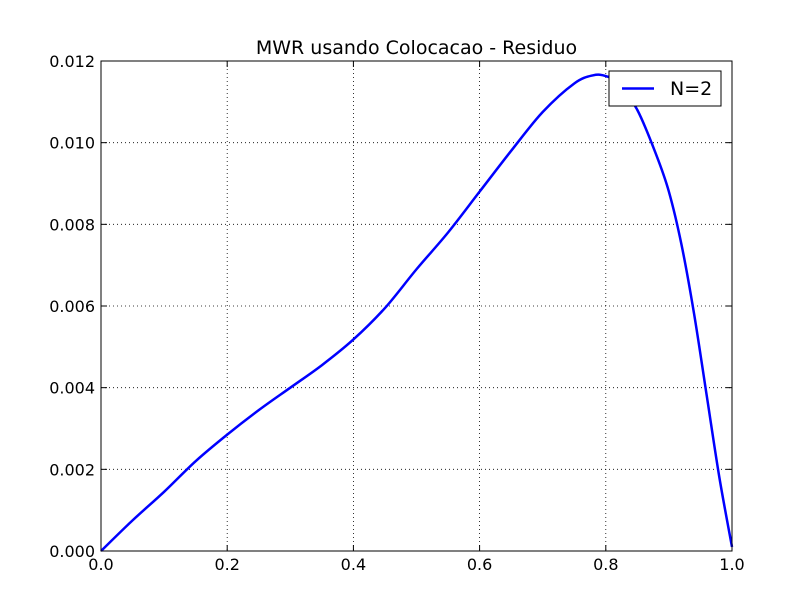  Describe the element at coordinates (72, 224) in the screenshot. I see `y-tick-label: 0.008` at that location.